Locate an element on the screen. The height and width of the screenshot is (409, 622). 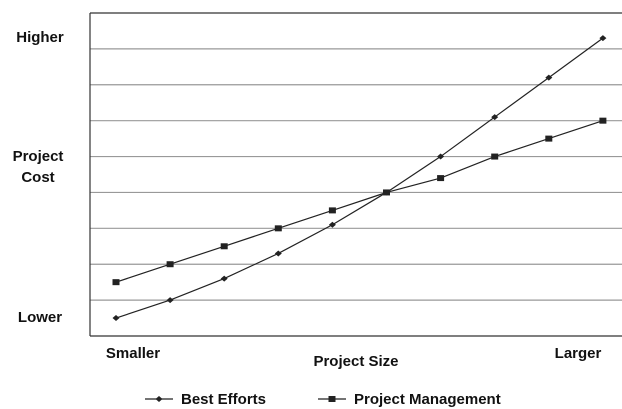
y-tick-label: Higher is located at coordinates (40, 37).